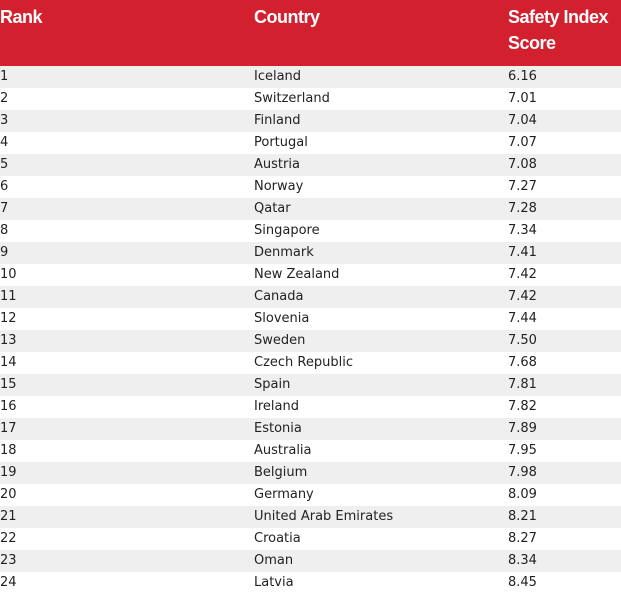 This screenshot has height=597, width=621. I want to click on table-cell: Oman, so click(274, 560).